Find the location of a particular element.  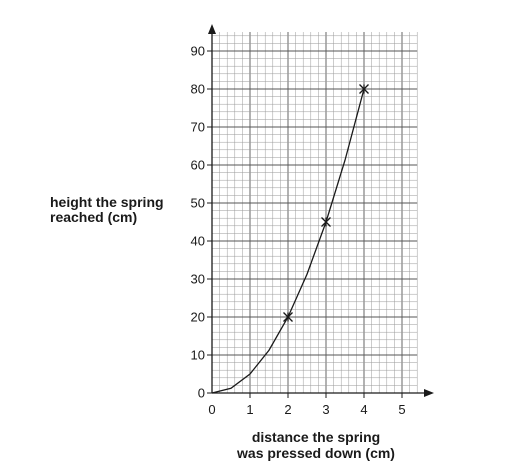

y-axis-label-line-2: reached (cm) is located at coordinates (94, 217).